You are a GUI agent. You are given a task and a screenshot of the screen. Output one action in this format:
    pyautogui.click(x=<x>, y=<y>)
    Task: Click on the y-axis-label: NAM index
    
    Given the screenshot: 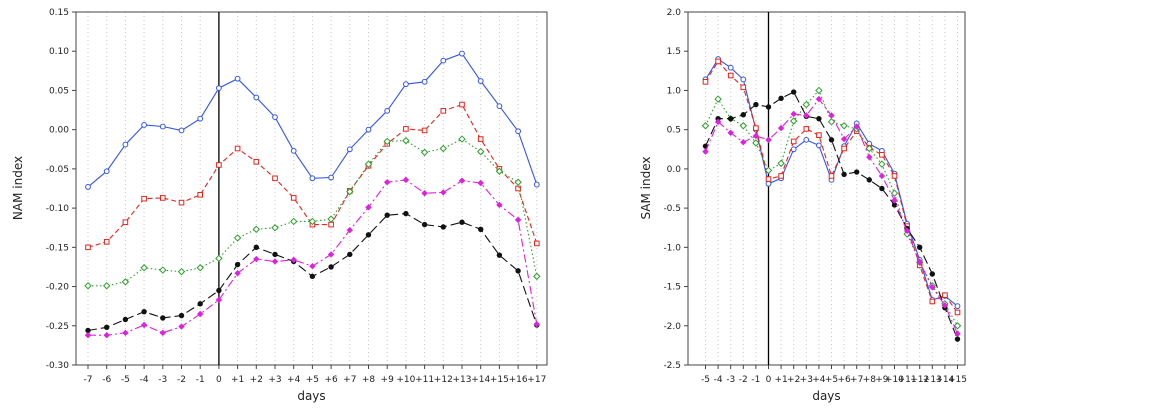 What is the action you would take?
    pyautogui.click(x=18, y=188)
    